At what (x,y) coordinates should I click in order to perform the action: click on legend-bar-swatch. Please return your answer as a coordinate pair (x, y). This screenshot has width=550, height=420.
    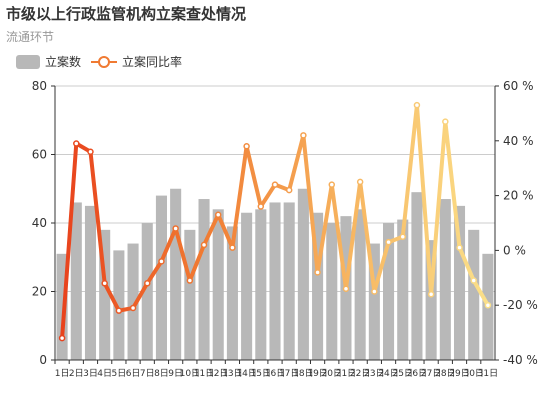
    Looking at the image, I should click on (28, 61).